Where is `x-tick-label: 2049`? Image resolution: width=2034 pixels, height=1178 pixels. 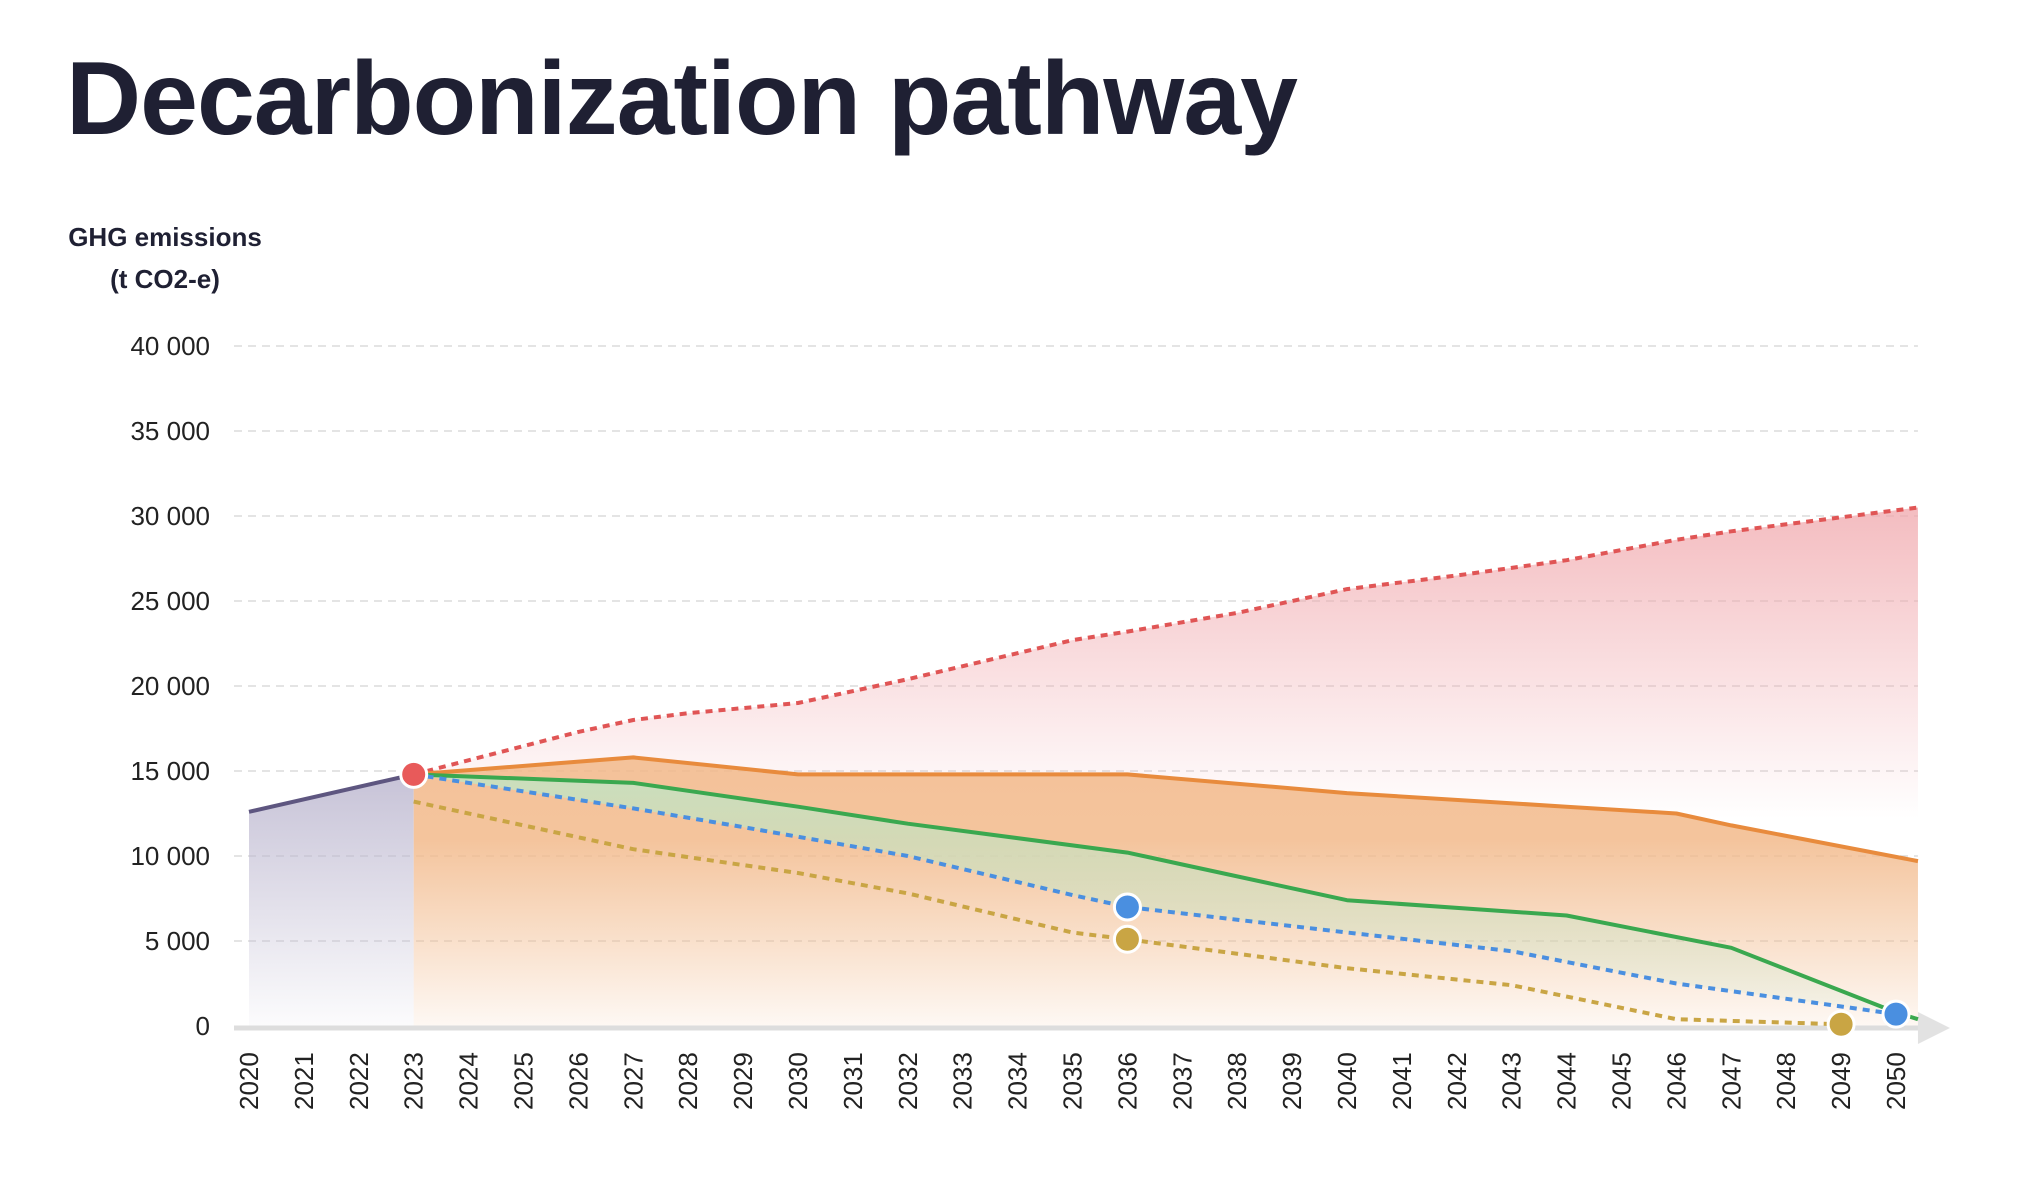
x-tick-label: 2049 is located at coordinates (1841, 1081).